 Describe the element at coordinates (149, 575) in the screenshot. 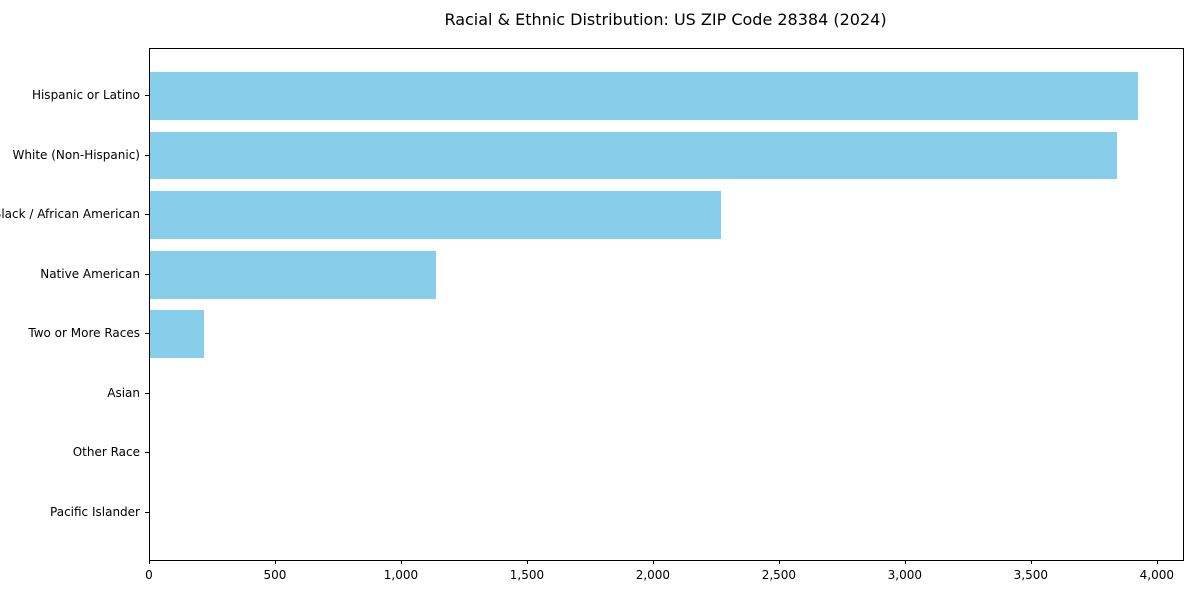

I see `x-tick-label: 0` at that location.